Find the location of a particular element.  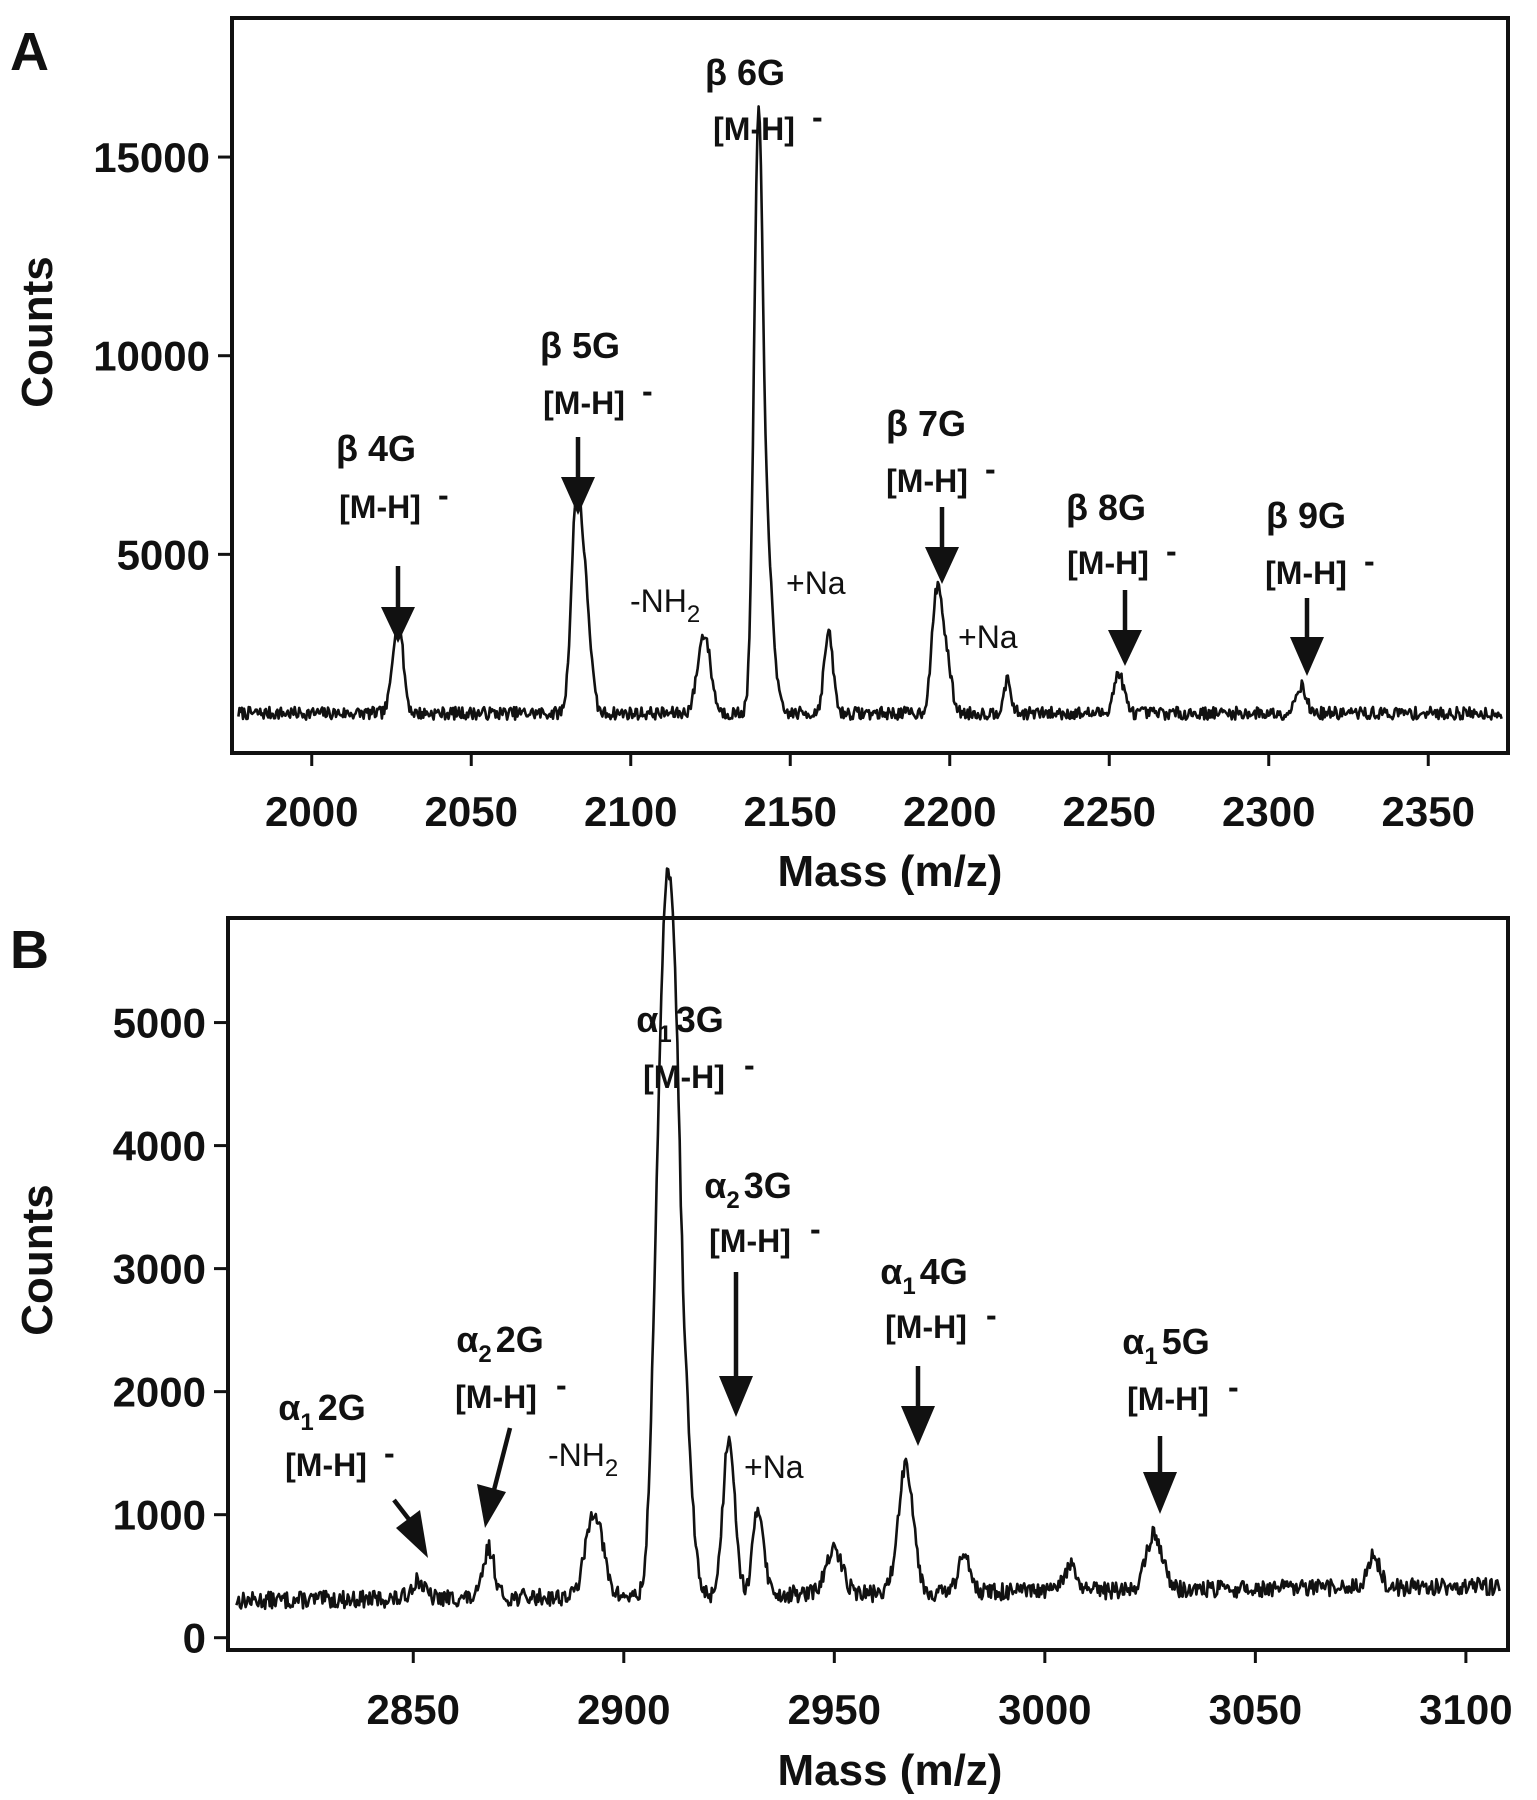

annotation-label: β 8G is located at coordinates (1106, 507).